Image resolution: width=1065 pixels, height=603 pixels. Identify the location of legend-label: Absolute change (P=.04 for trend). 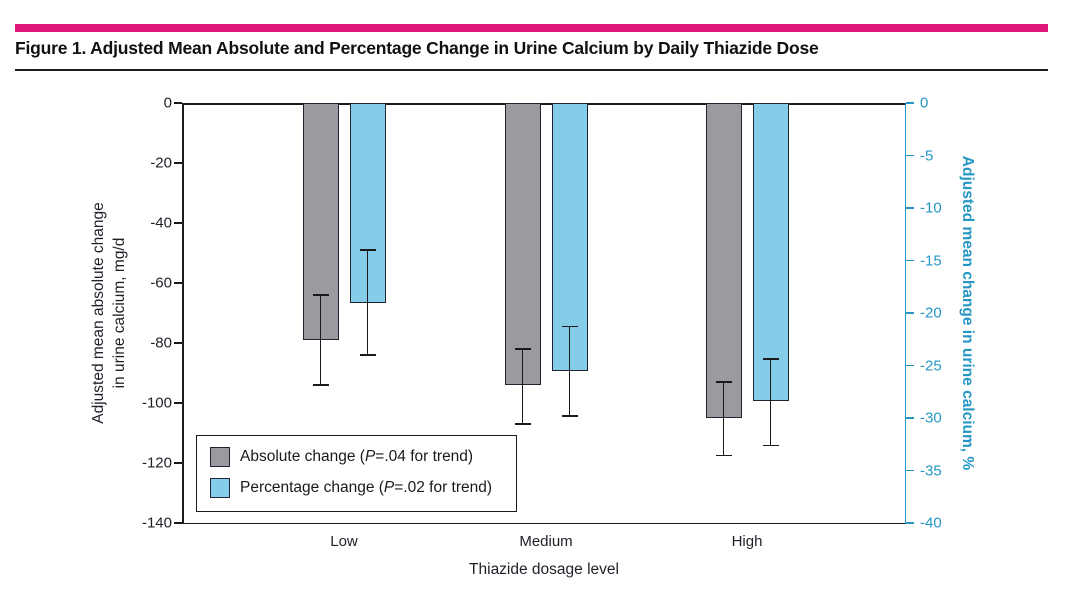
(357, 456).